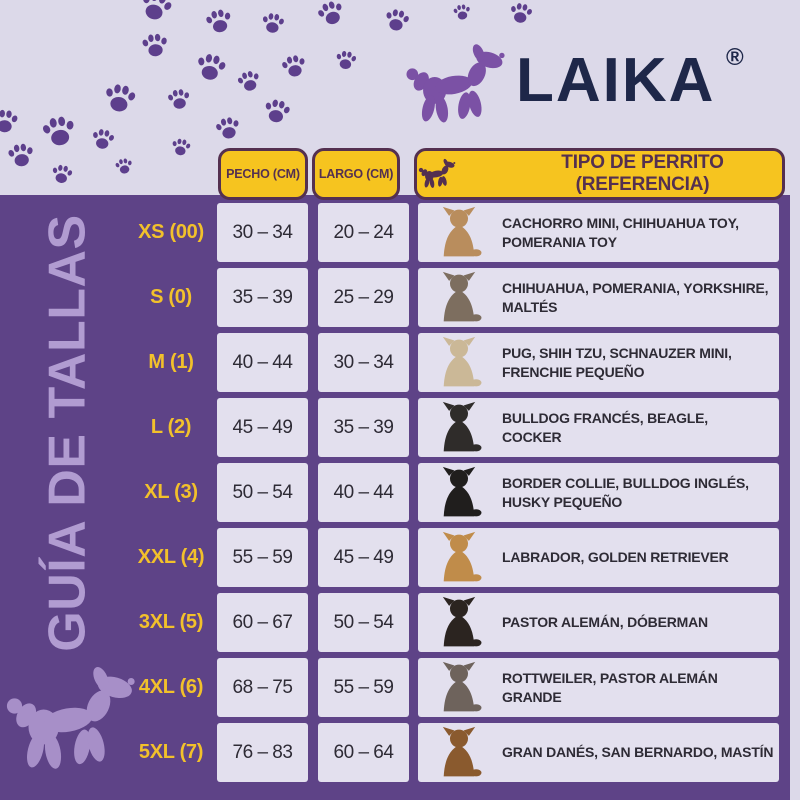 This screenshot has width=800, height=800. I want to click on reference-text: BULLDOG FRANCÉS, BEAGLE, COCKER, so click(605, 427).